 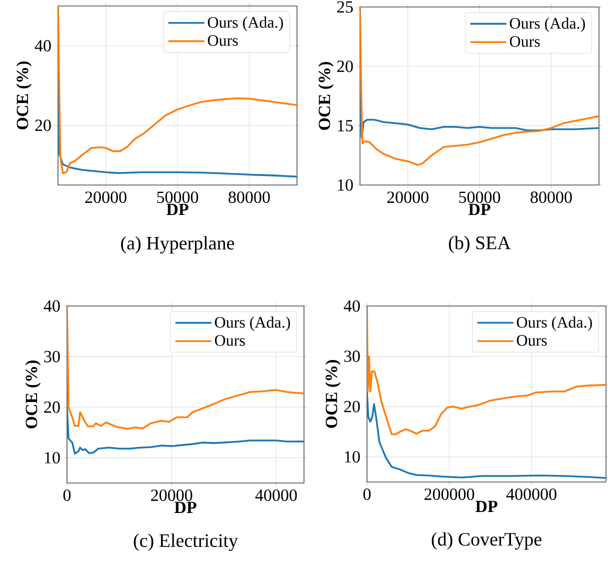 What do you see at coordinates (479, 245) in the screenshot?
I see `text: (b) SEA` at bounding box center [479, 245].